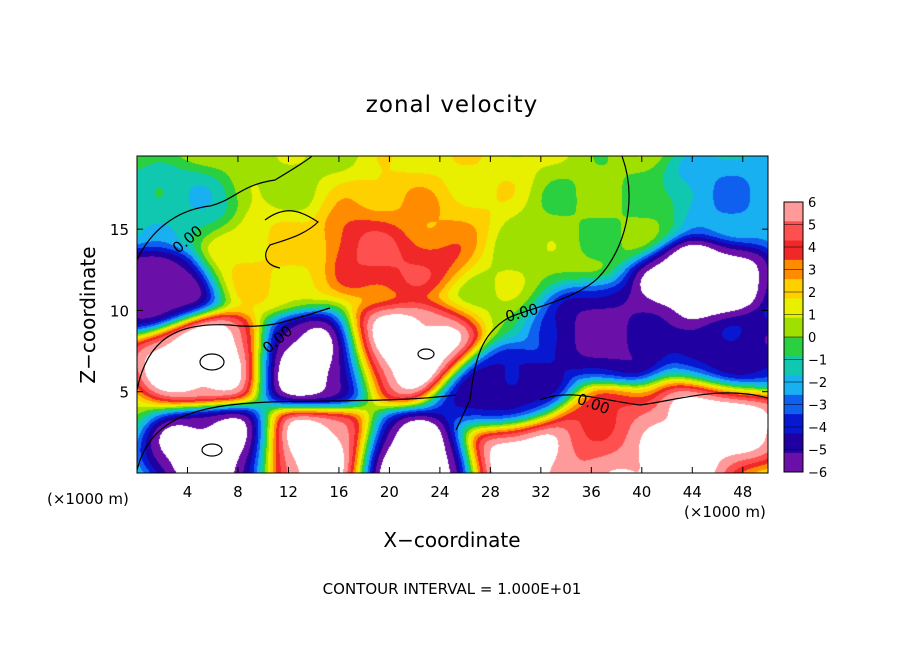 The image size is (904, 654). I want to click on x-tick-label: 28, so click(490, 492).